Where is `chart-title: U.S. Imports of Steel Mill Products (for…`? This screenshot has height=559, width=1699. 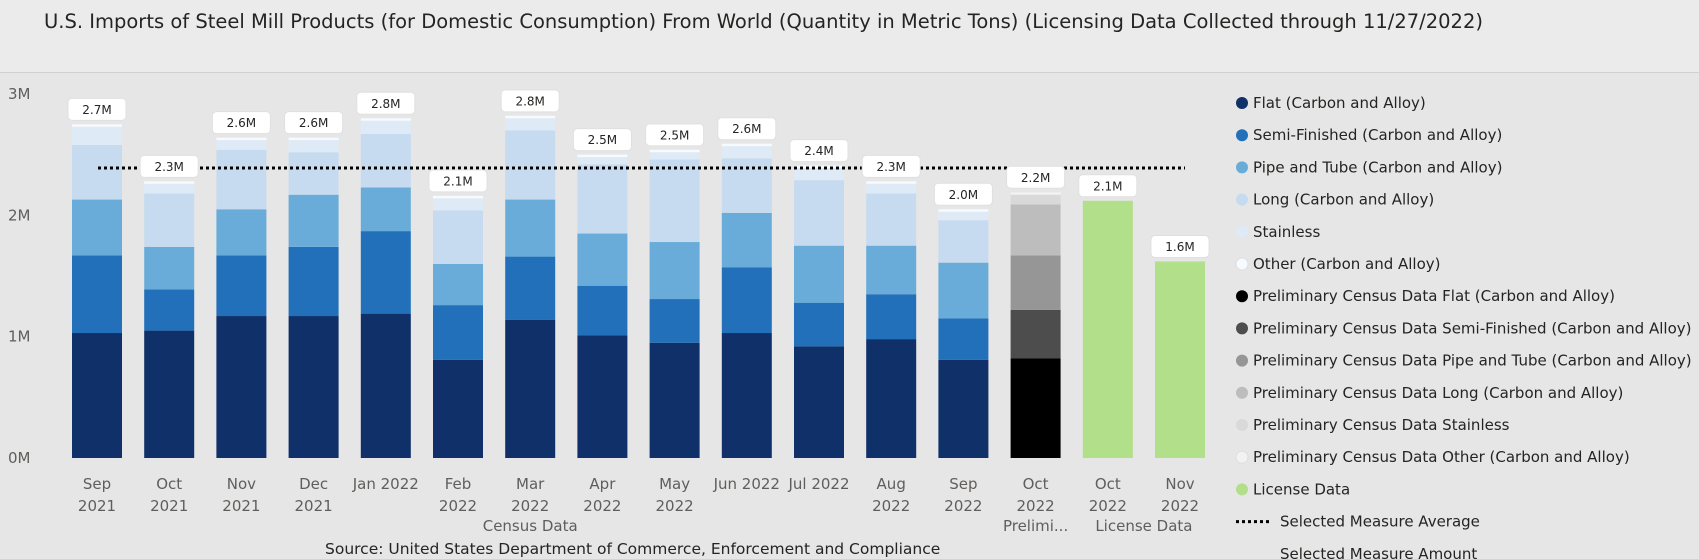 chart-title: U.S. Imports of Steel Mill Products (for… is located at coordinates (763, 21).